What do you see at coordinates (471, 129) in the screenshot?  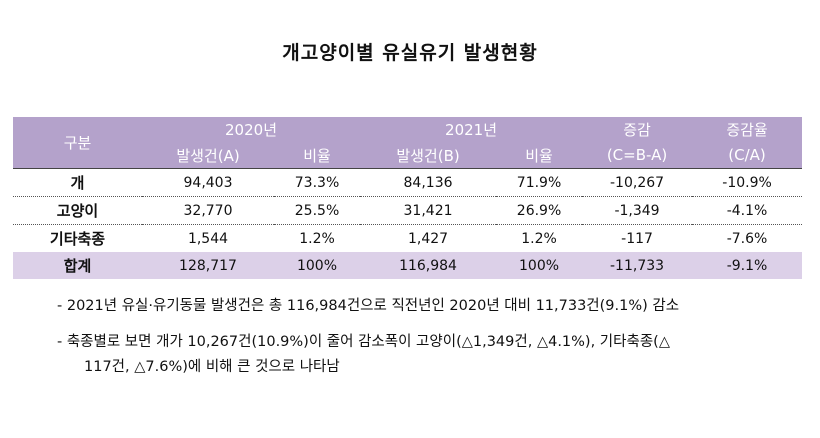 I see `header-year-2021: 2021년` at bounding box center [471, 129].